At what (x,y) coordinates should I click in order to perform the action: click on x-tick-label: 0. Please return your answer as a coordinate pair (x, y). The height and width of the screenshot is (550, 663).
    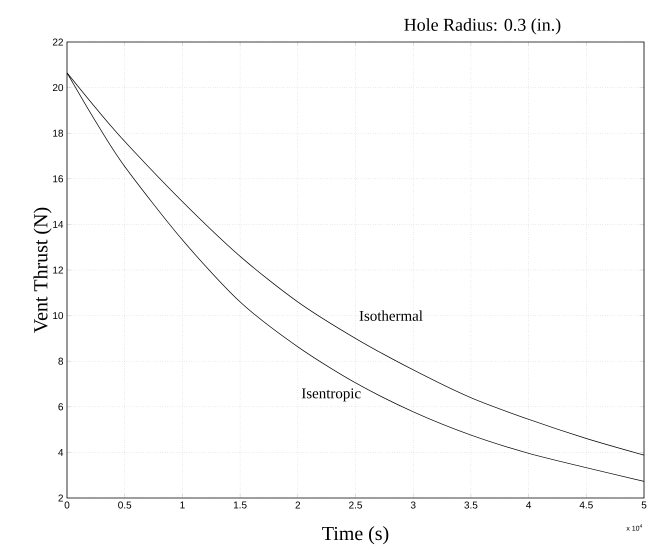
    Looking at the image, I should click on (67, 505).